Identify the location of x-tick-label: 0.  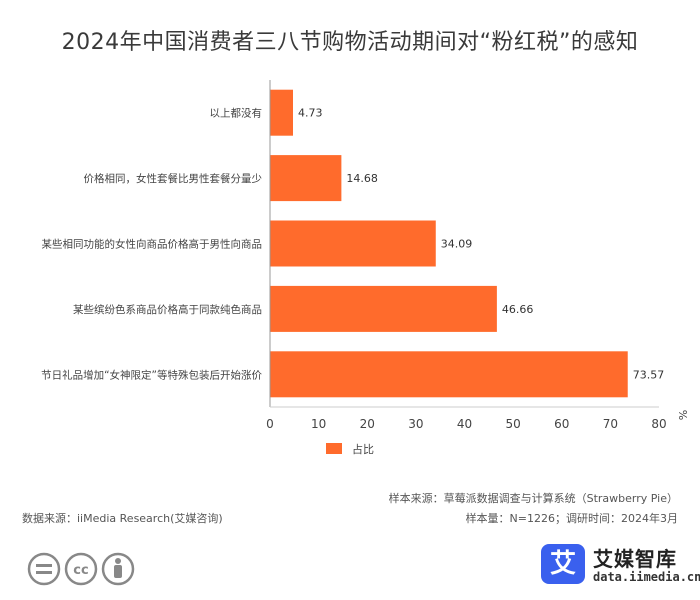
(270, 424).